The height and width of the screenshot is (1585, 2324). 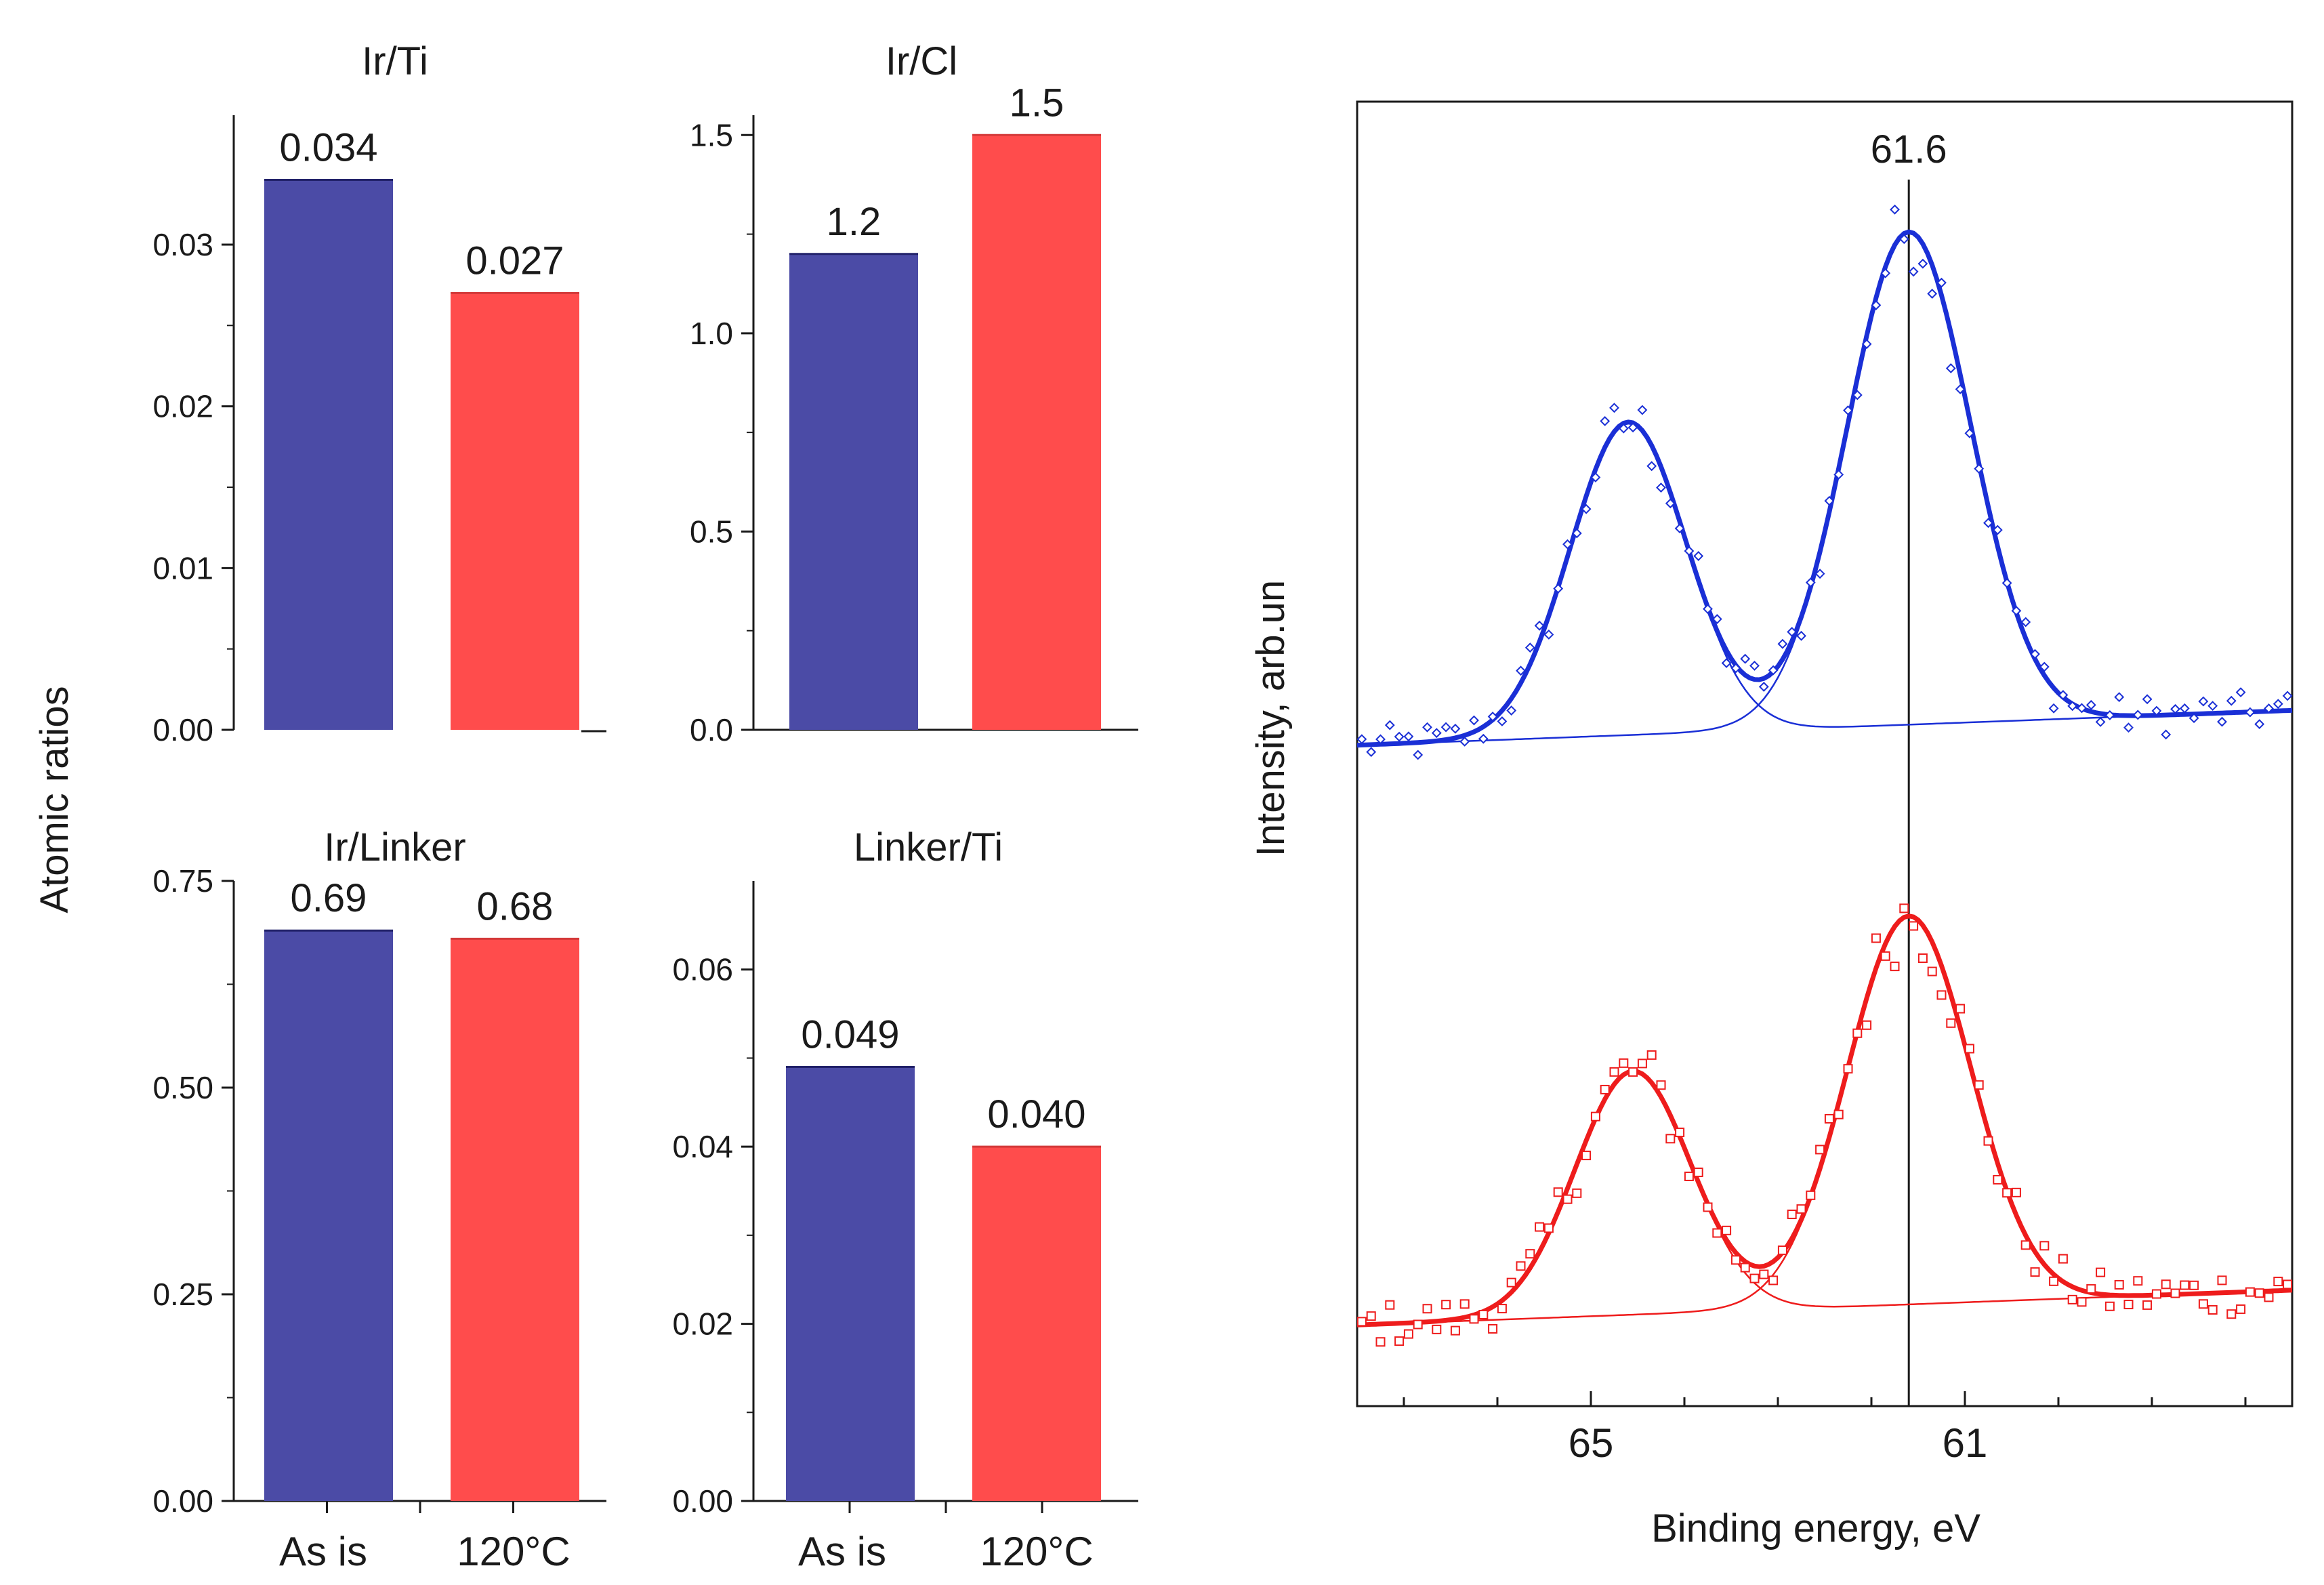 I want to click on bar-value-label: 0.049, so click(x=850, y=1035).